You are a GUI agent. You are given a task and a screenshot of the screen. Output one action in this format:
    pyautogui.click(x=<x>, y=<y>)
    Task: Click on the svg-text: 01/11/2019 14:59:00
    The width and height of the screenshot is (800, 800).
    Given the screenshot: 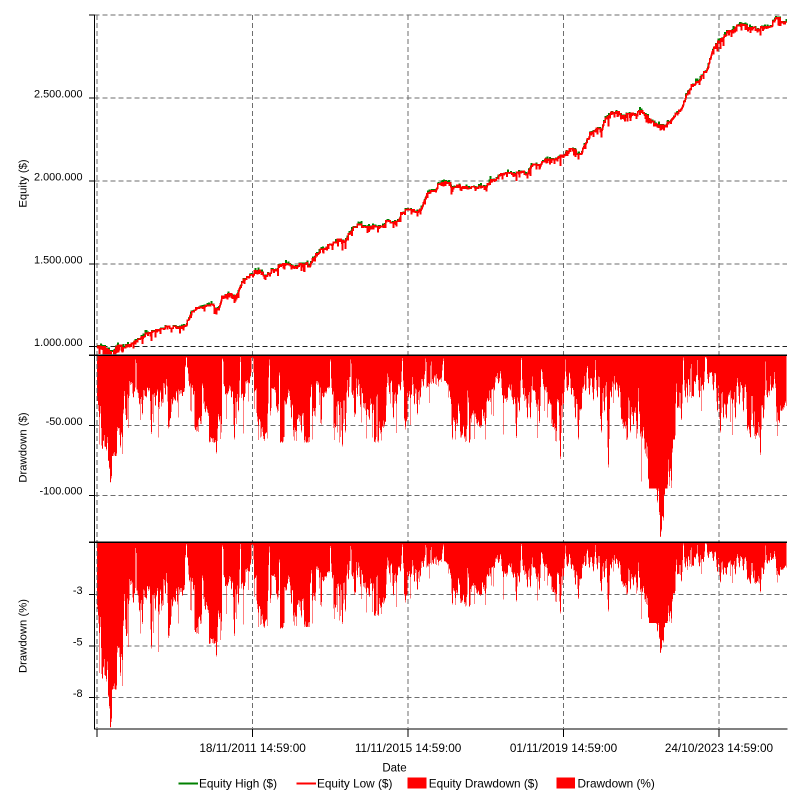 What is the action you would take?
    pyautogui.click(x=564, y=748)
    